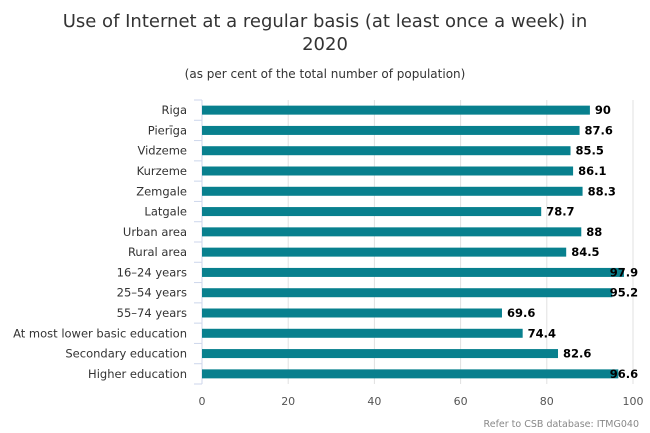  Describe the element at coordinates (157, 252) in the screenshot. I see `category-label: Rural area` at that location.